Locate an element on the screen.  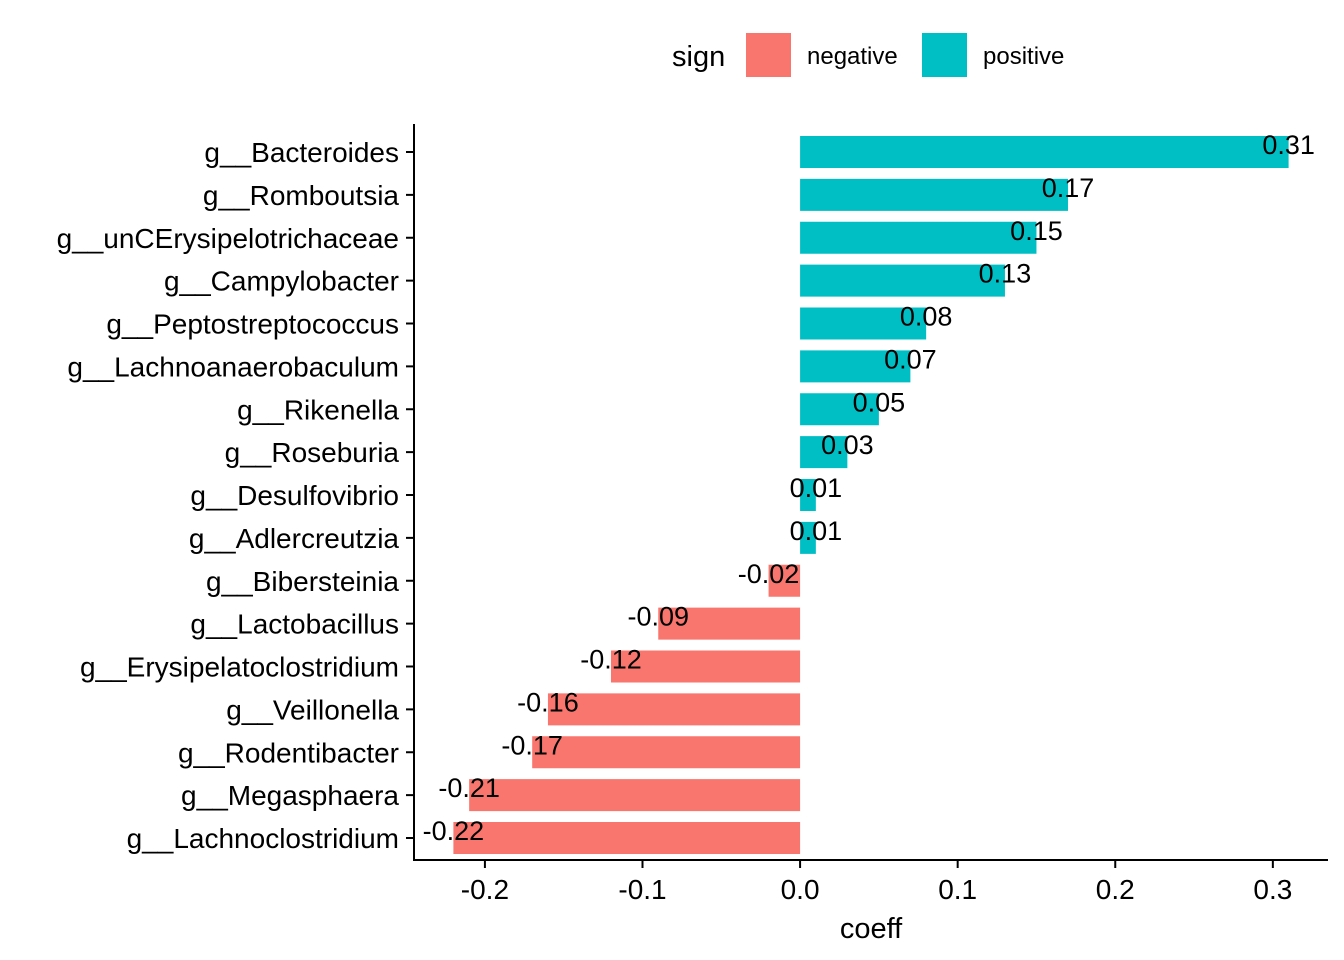
bar-g__Lactobacillus is located at coordinates (729, 623).